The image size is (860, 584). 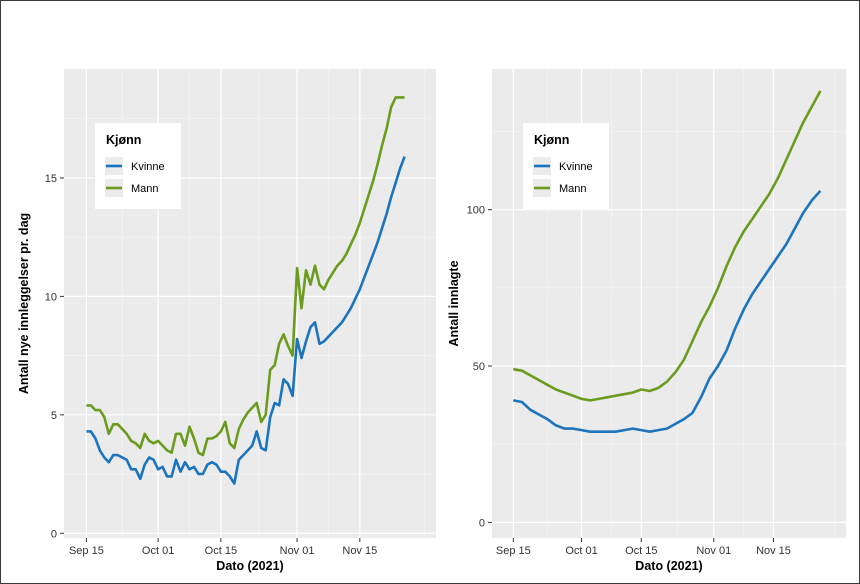 I want to click on y-tick-label: 10, so click(x=51, y=297).